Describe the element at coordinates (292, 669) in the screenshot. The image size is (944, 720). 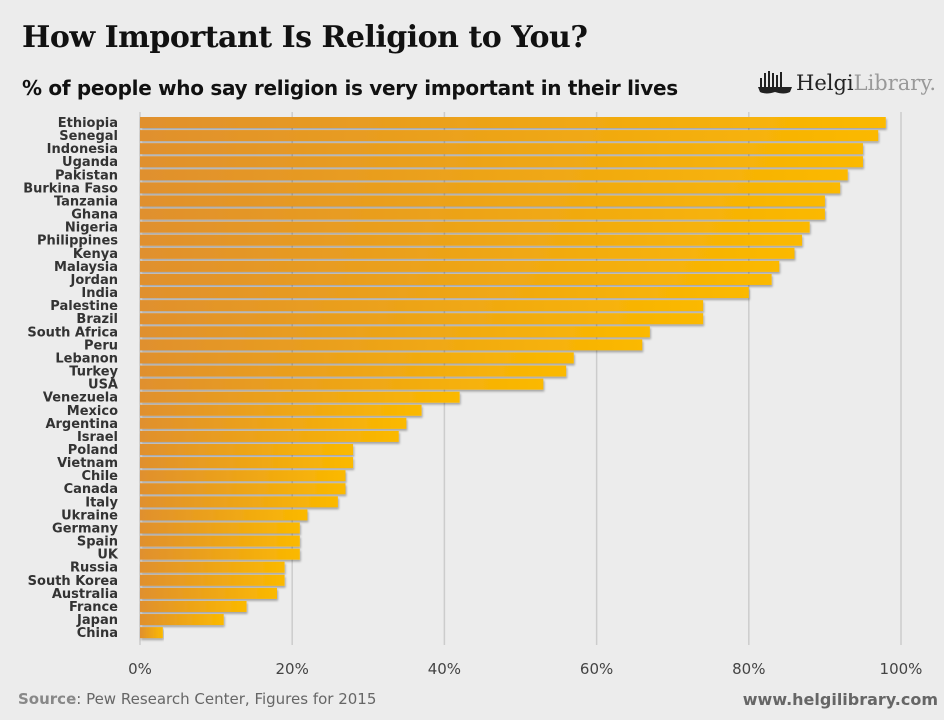
I see `x-tick-label: 20%` at that location.